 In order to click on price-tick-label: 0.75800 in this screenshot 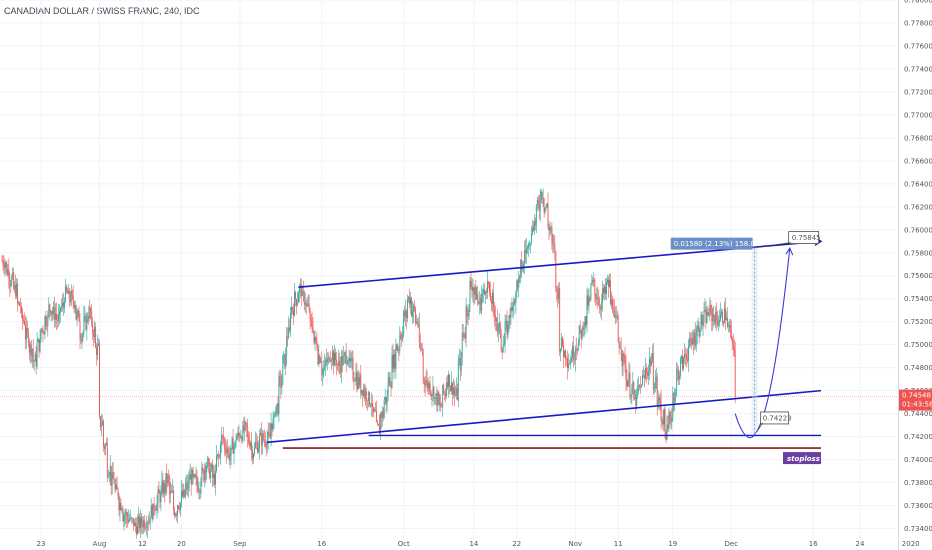, I will do `click(918, 253)`.